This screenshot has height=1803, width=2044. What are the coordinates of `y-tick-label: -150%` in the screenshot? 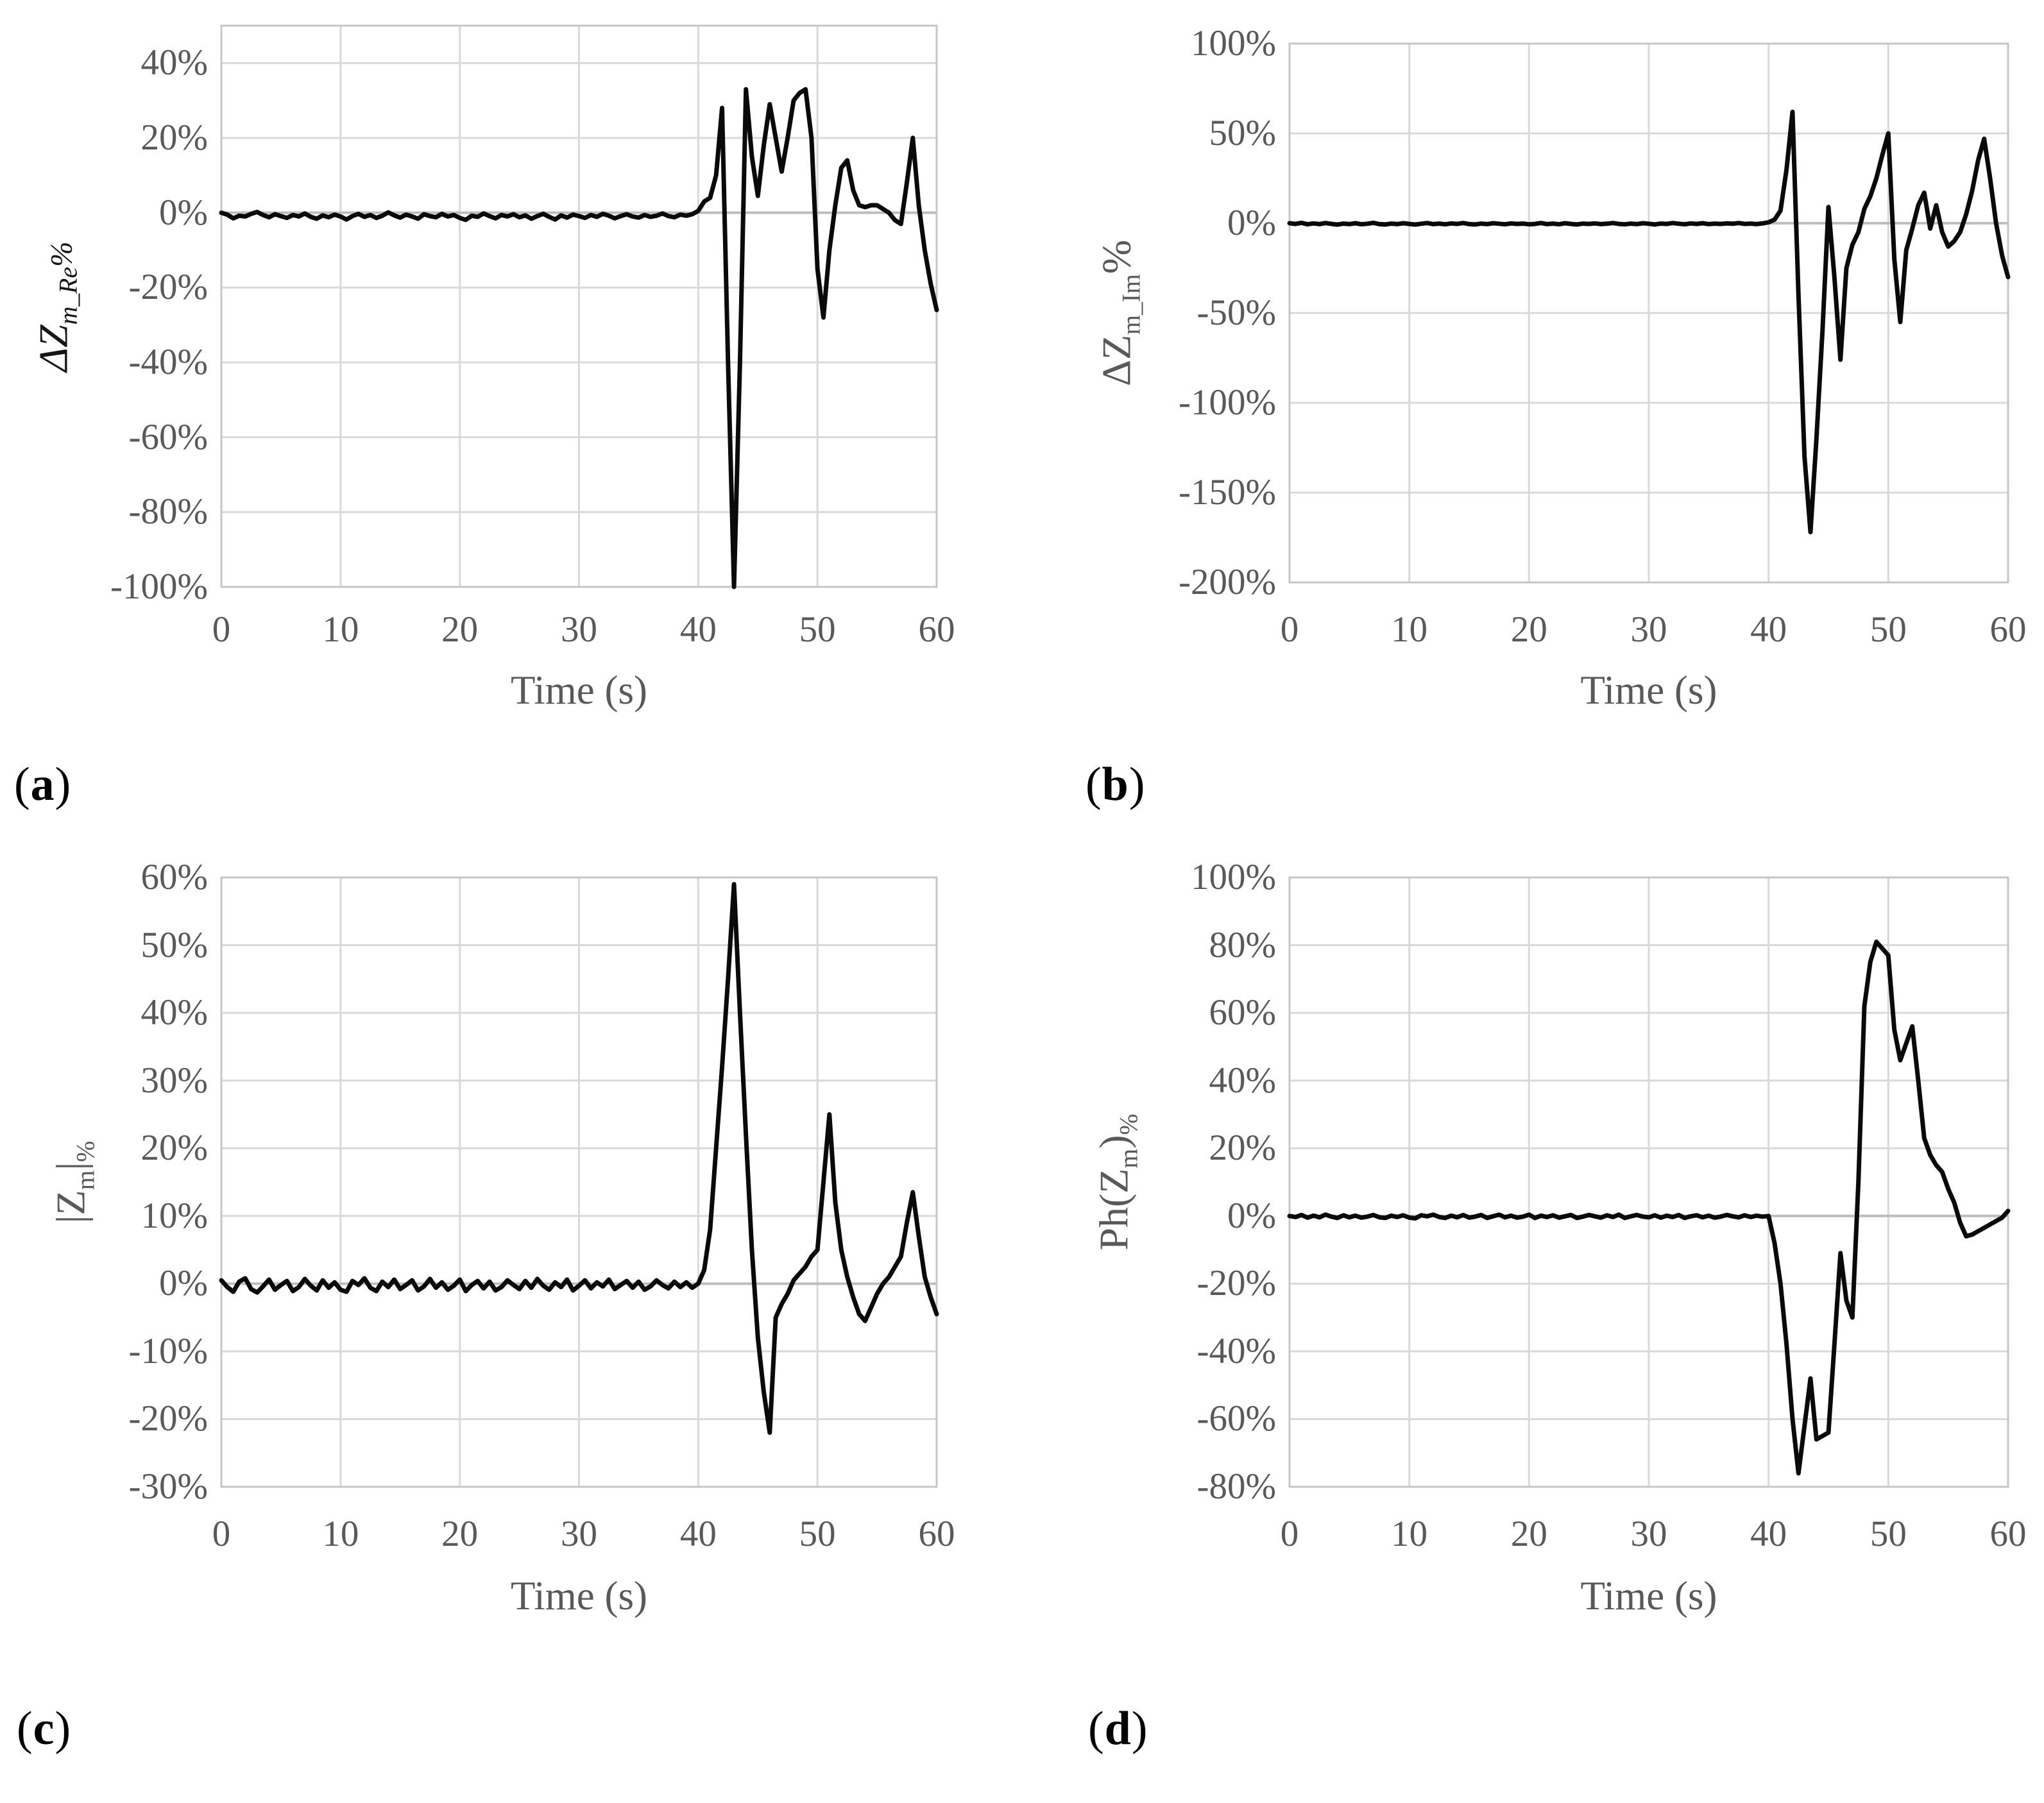 It's located at (1228, 492).